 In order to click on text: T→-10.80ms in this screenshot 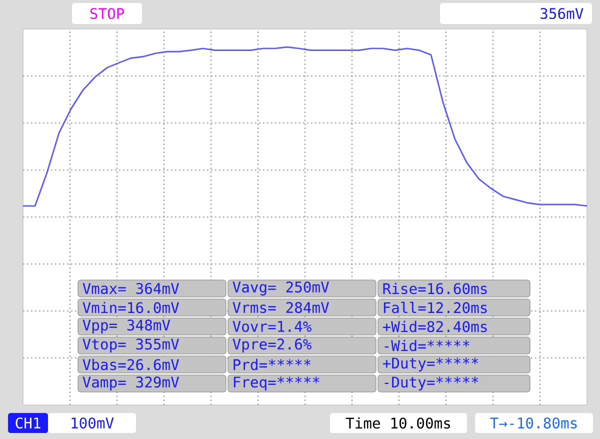, I will do `click(533, 423)`.